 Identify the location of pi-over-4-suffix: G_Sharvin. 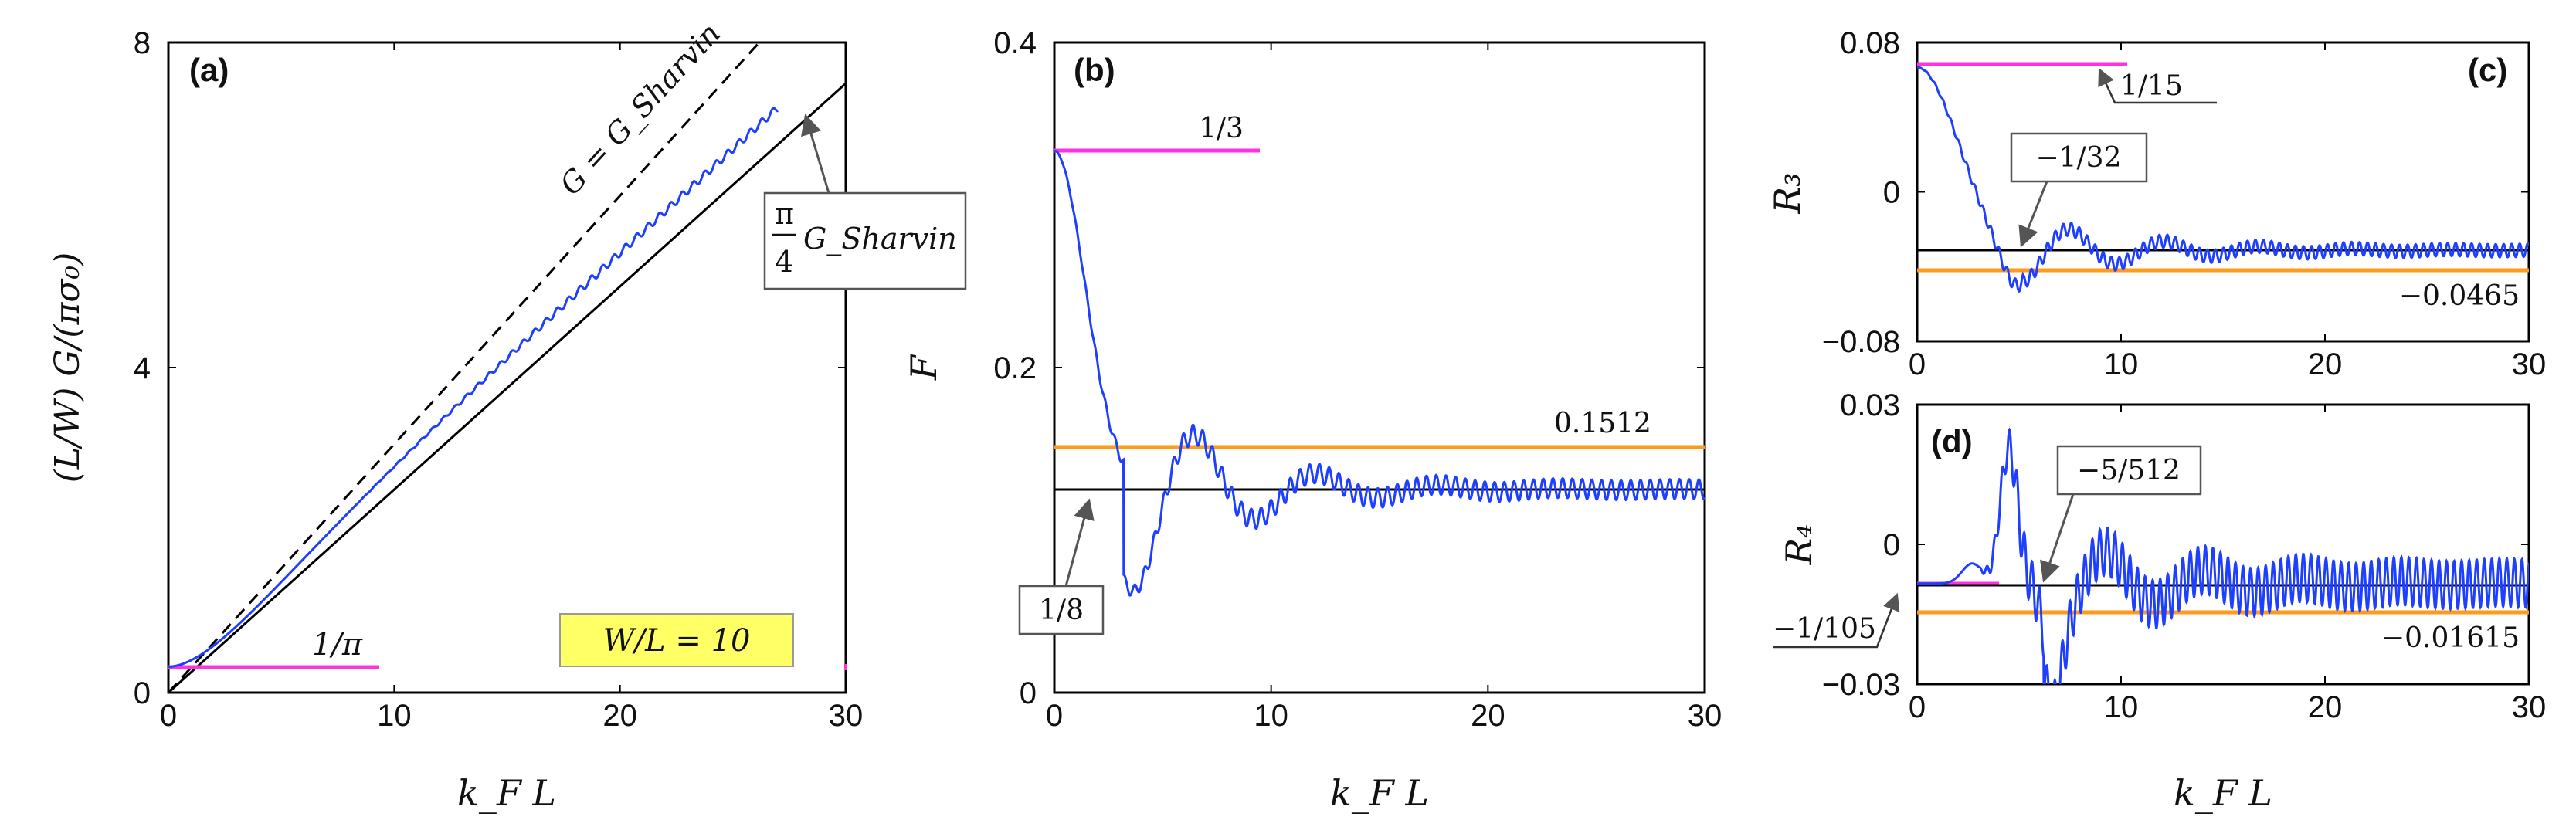
(880, 239).